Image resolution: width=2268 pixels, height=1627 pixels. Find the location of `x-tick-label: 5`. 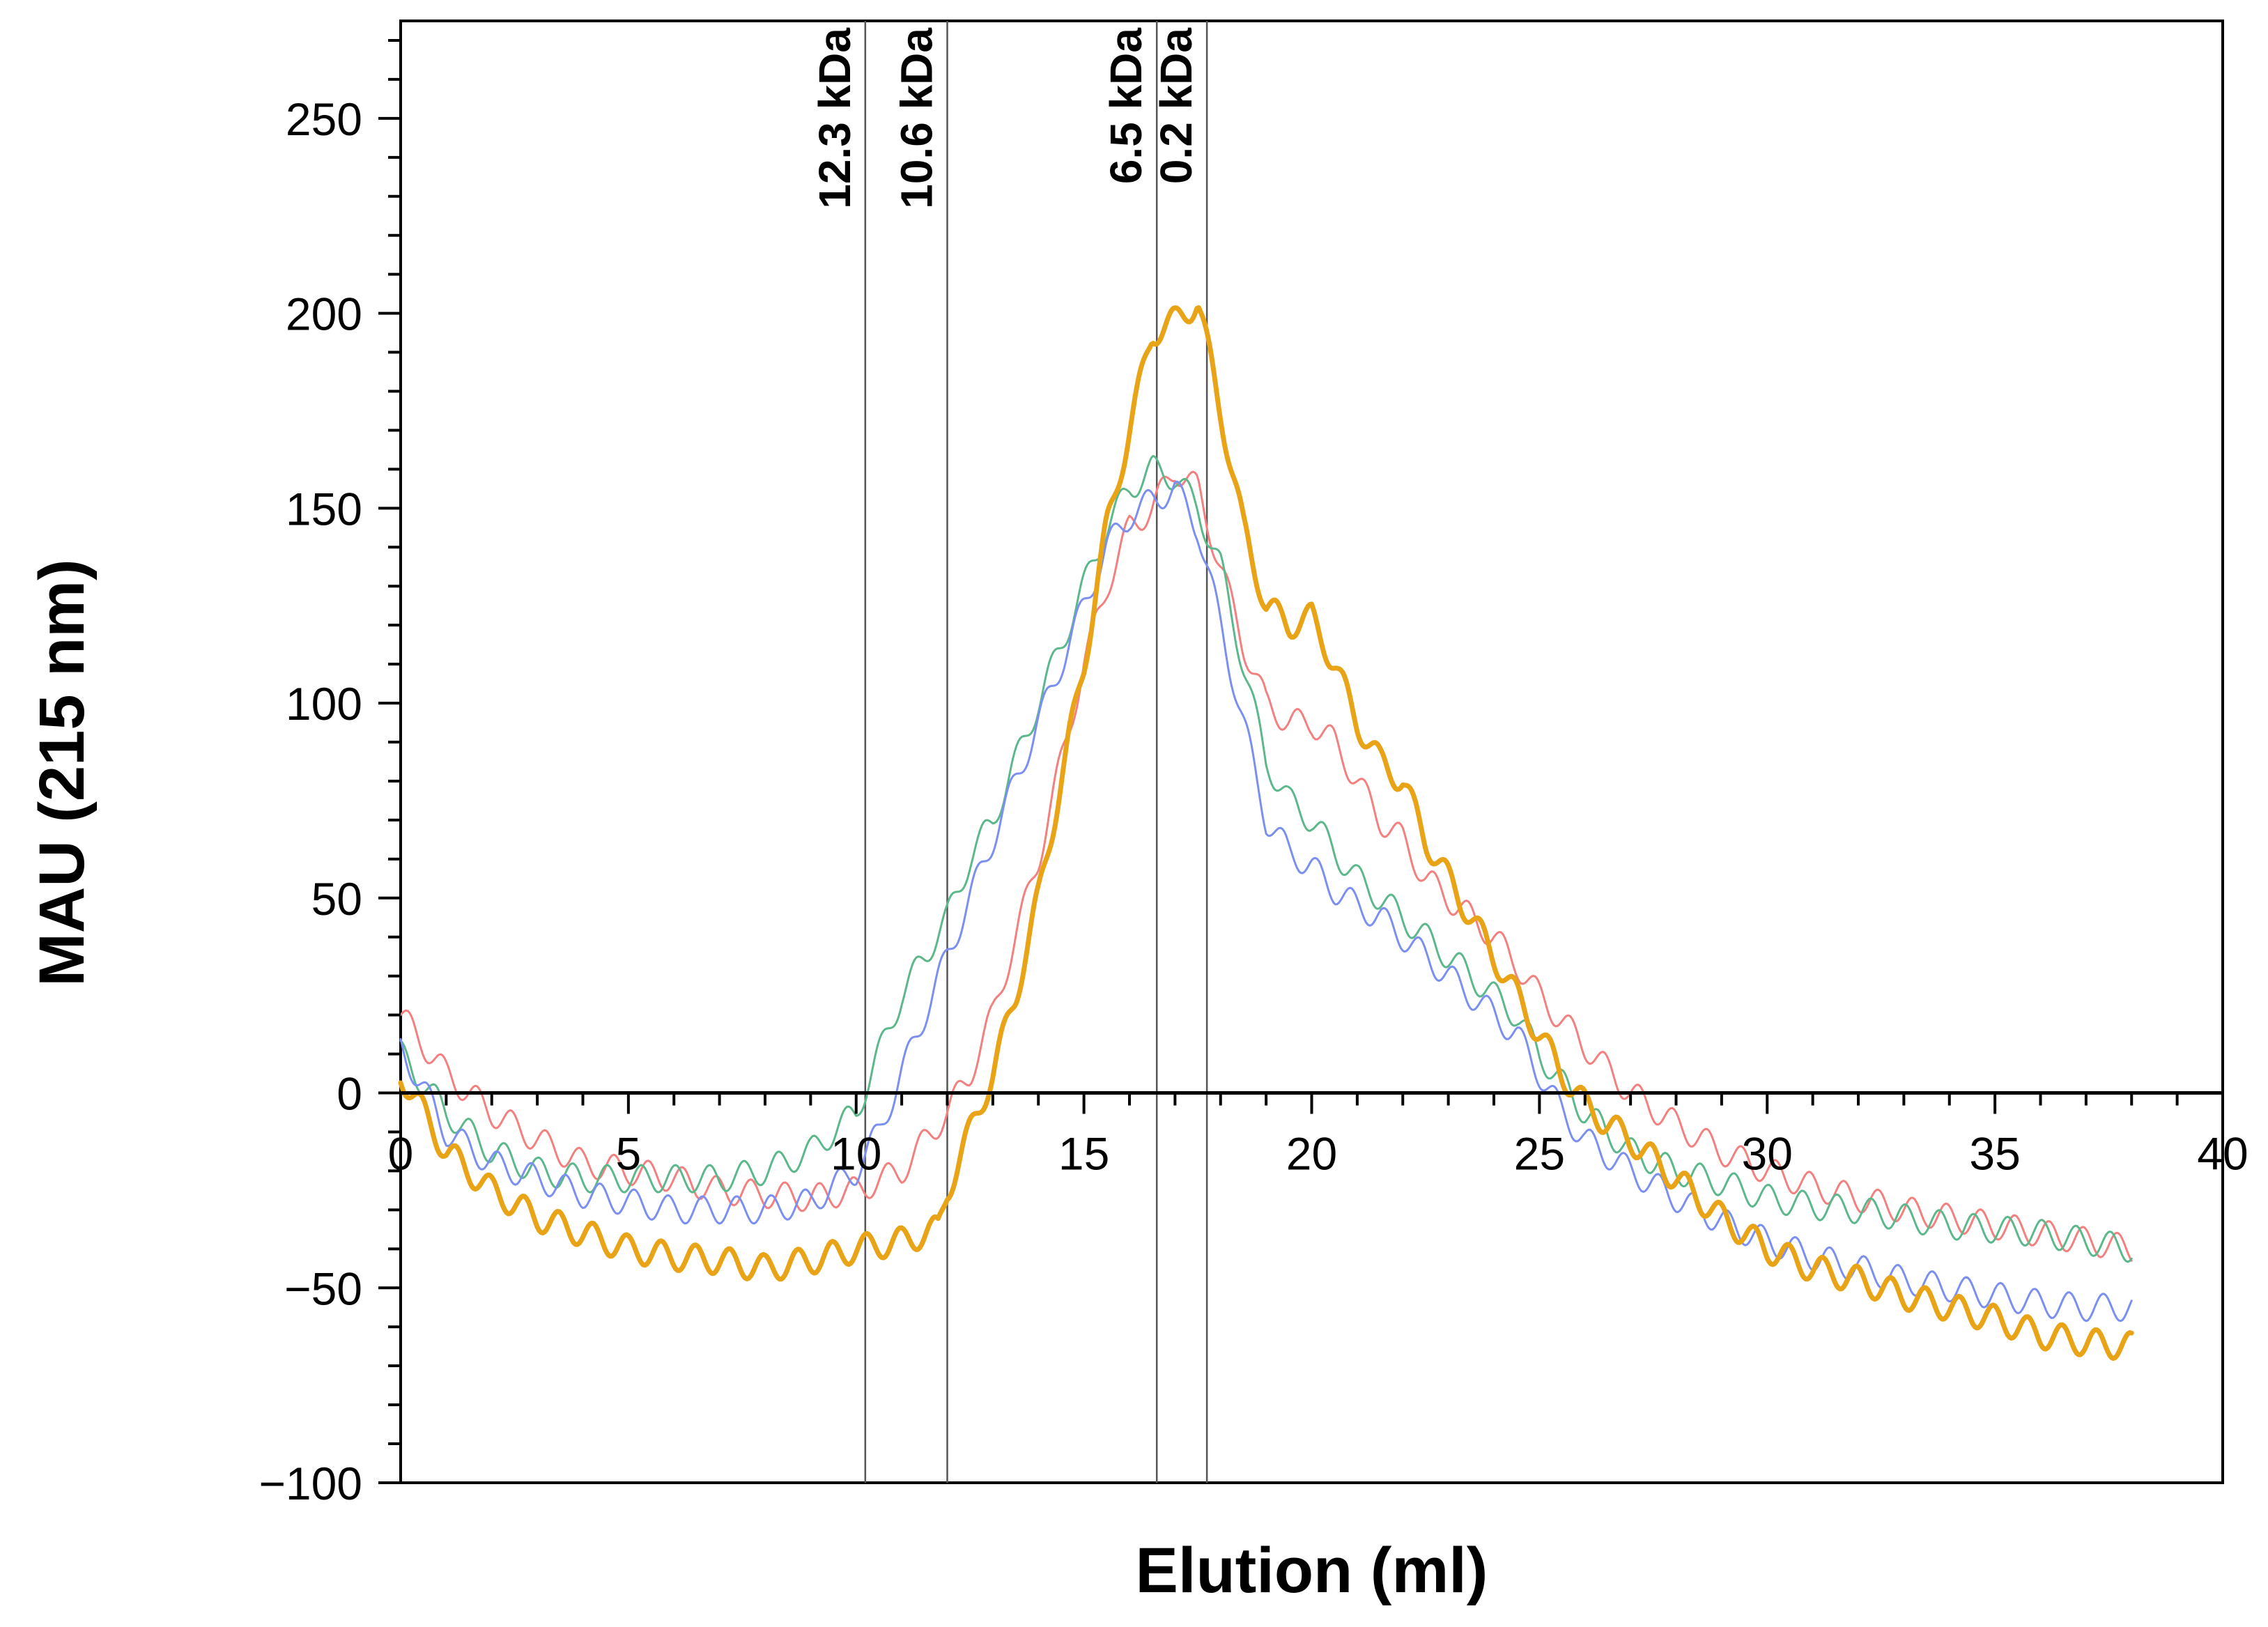

x-tick-label: 5 is located at coordinates (629, 1154).